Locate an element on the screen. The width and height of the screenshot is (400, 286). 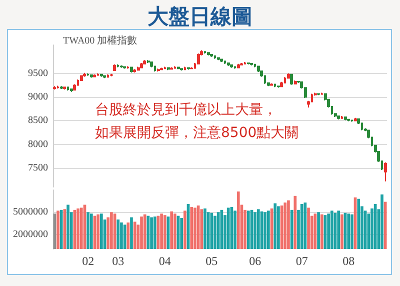
x-tick-label: 07 is located at coordinates (302, 261).